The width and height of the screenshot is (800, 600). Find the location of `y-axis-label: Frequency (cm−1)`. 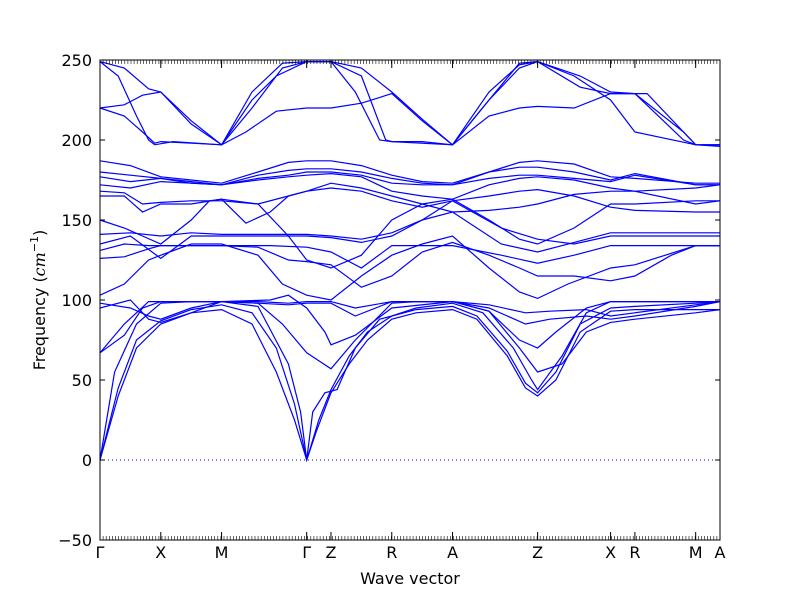

y-axis-label: Frequency (cm−1) is located at coordinates (38, 300).